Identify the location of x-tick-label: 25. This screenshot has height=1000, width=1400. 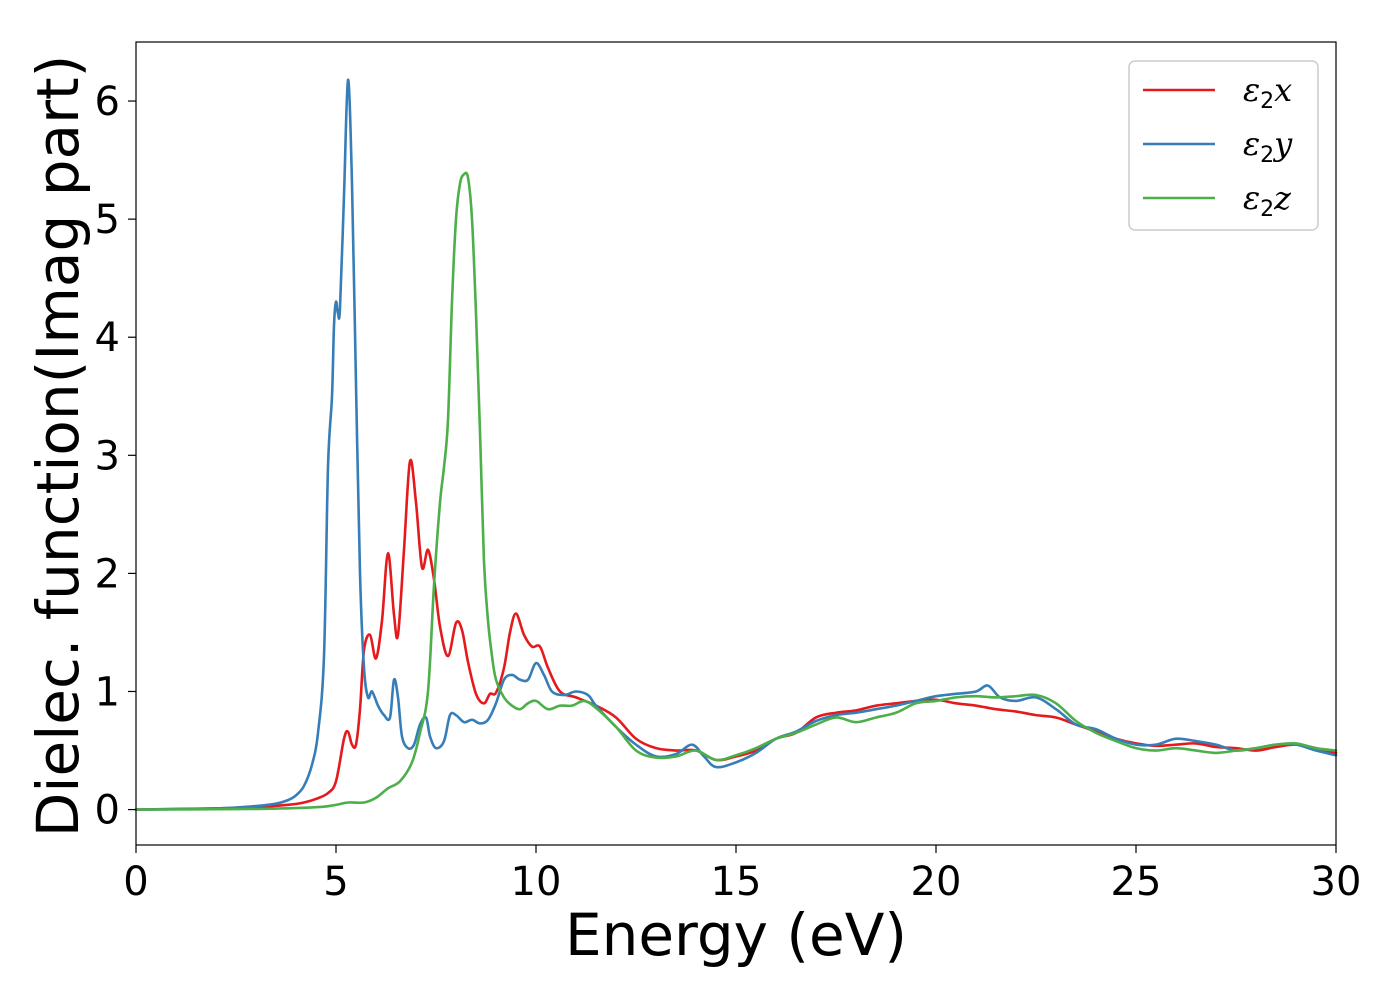
(1136, 882).